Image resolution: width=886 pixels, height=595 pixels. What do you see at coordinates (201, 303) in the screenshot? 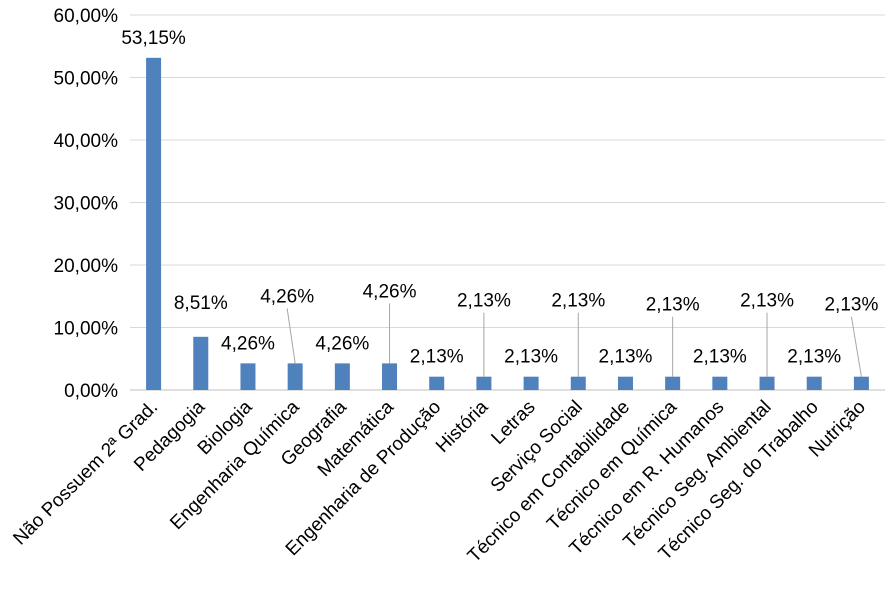
I see `data-label: 8,51%` at bounding box center [201, 303].